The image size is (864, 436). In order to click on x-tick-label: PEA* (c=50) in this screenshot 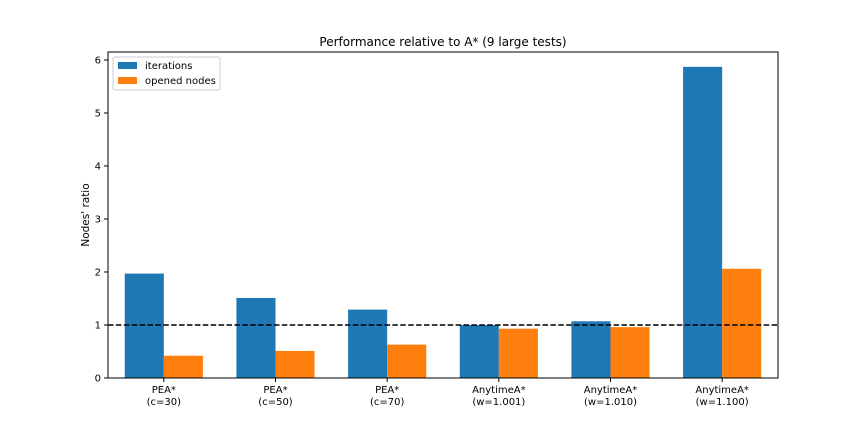, I will do `click(275, 396)`.